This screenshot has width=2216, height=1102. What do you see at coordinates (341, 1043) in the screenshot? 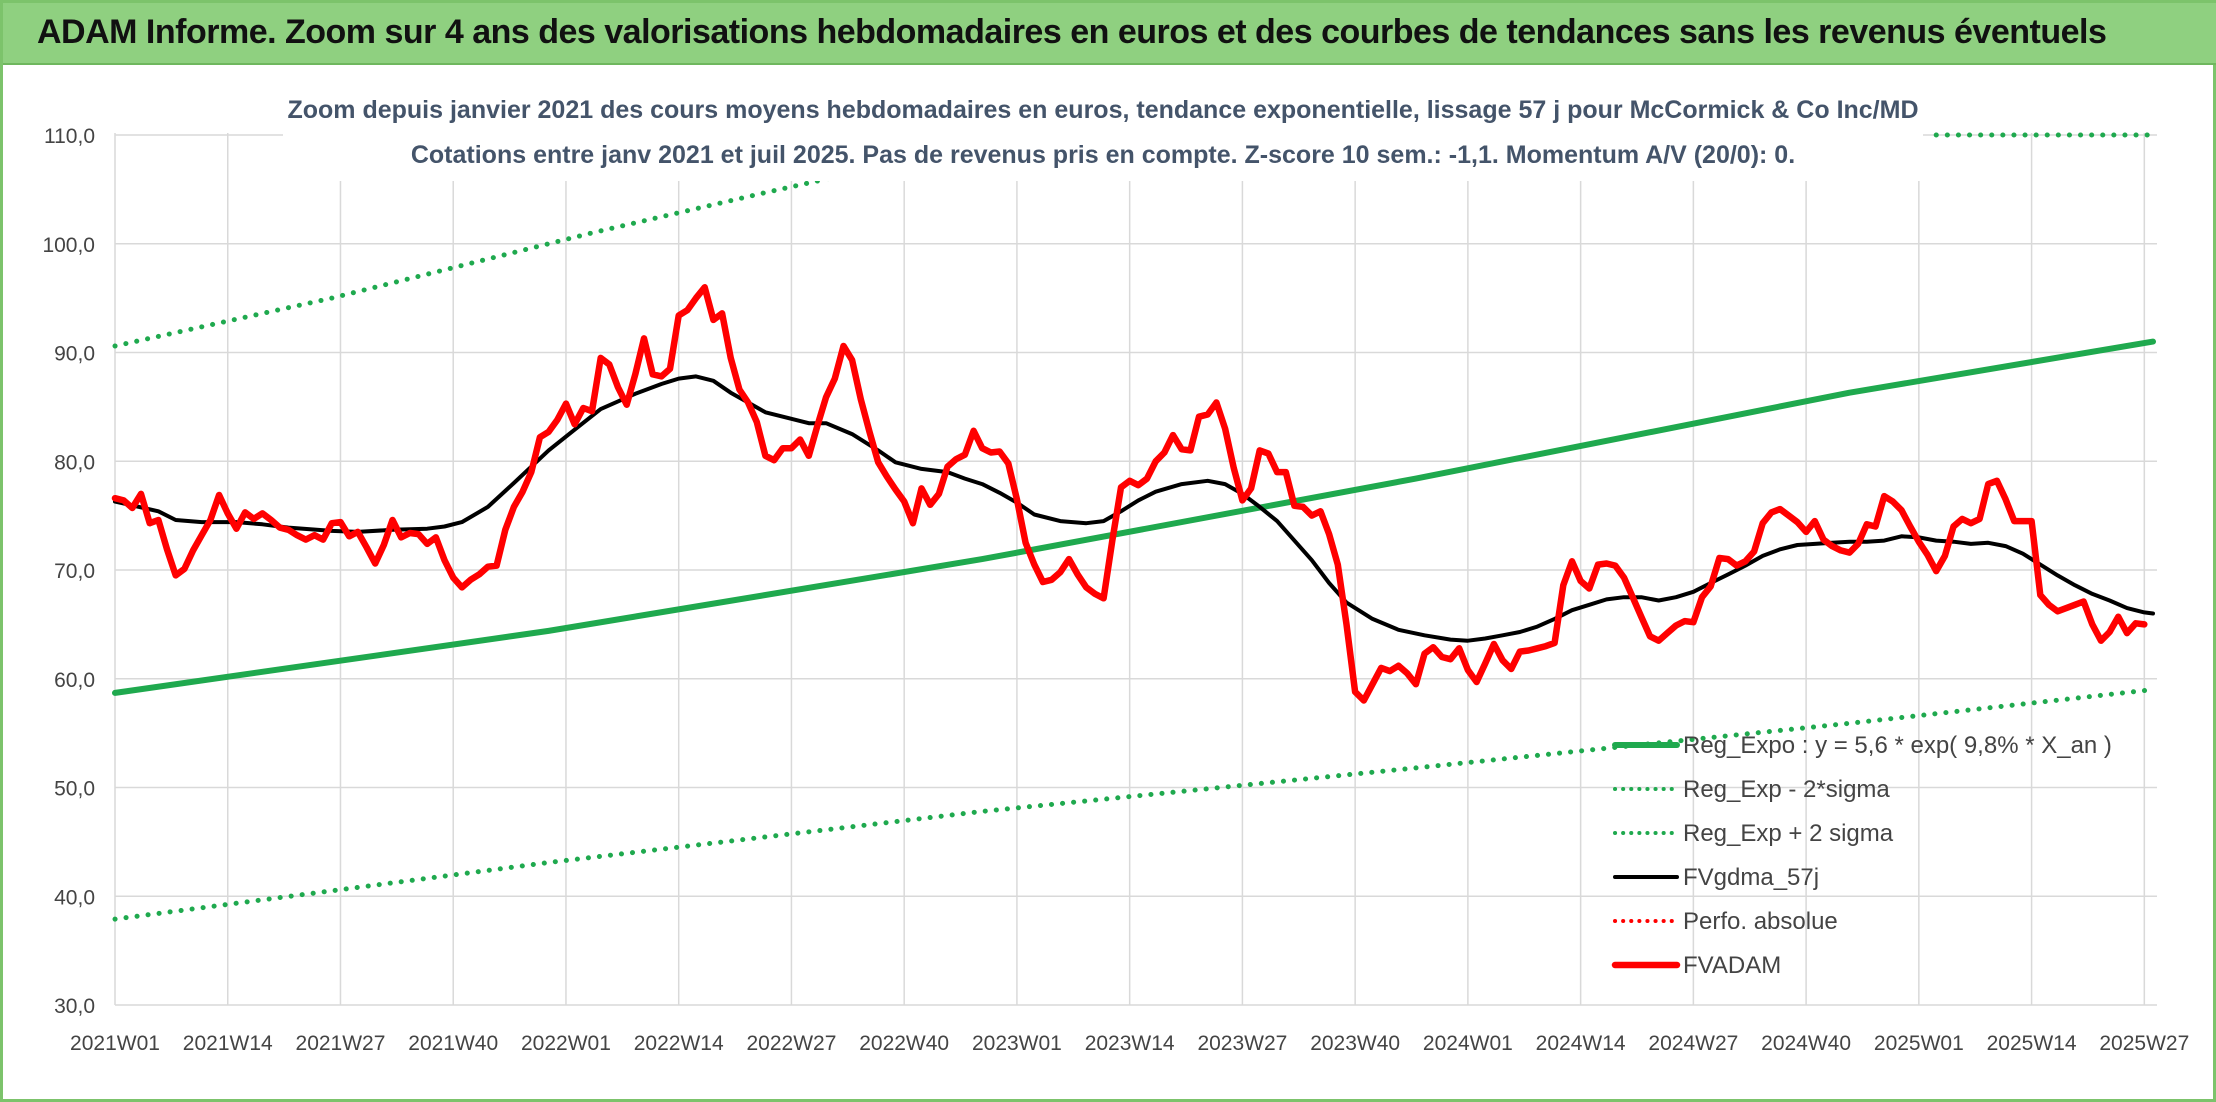
I see `x-tick-label: 2021W27` at bounding box center [341, 1043].